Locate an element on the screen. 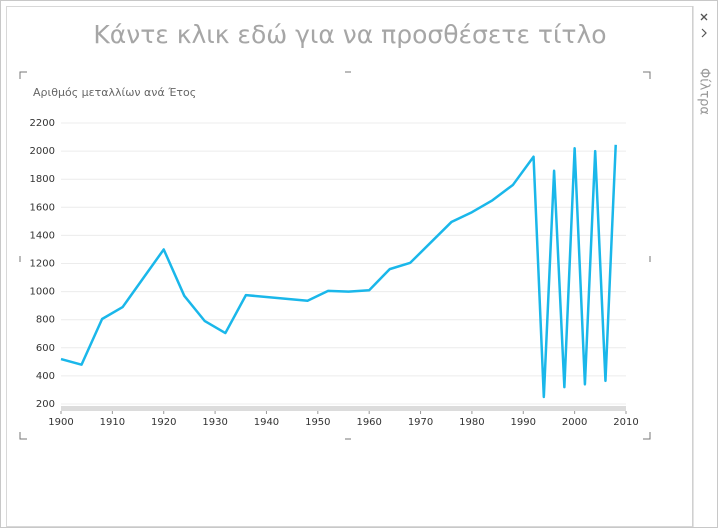 The height and width of the screenshot is (528, 718). x-tick-label: 1930 is located at coordinates (214, 422).